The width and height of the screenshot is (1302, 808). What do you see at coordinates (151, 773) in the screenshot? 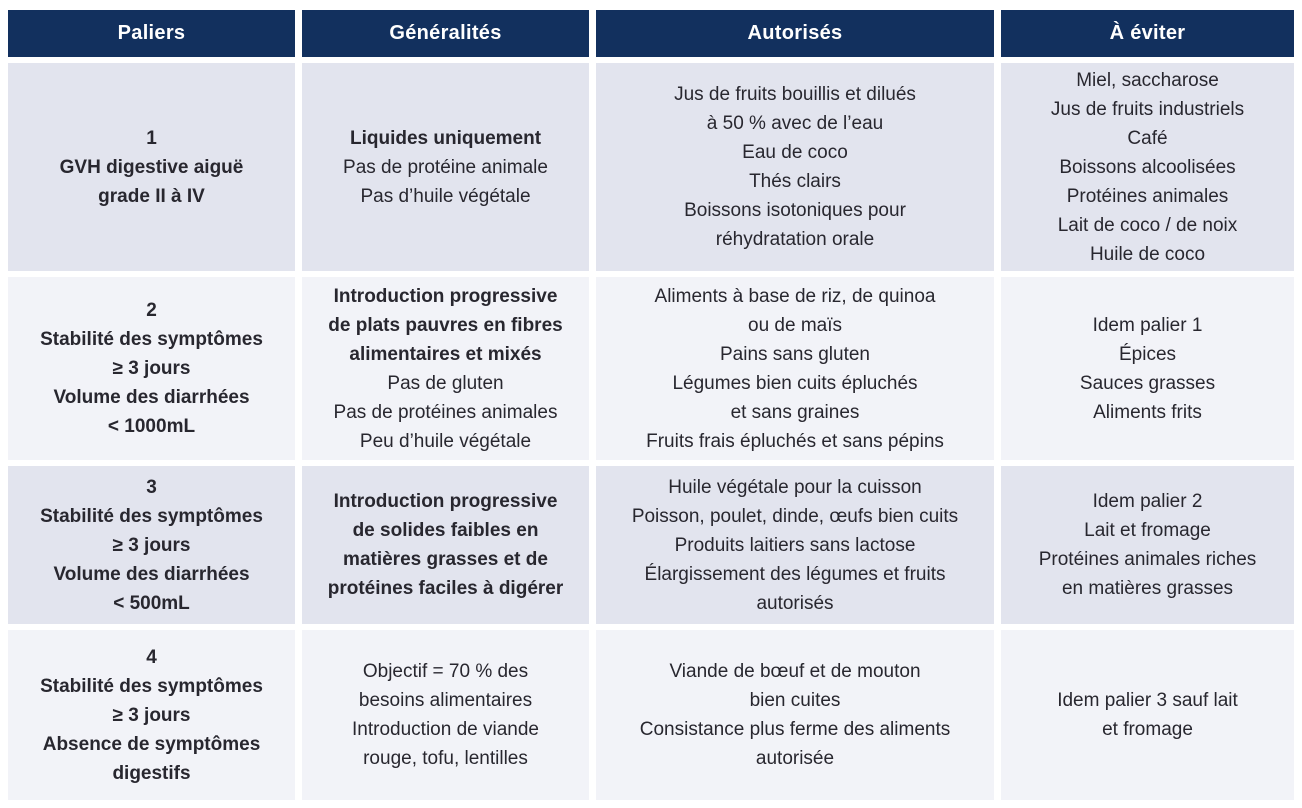
I see `cell-text-line: digestifs` at bounding box center [151, 773].